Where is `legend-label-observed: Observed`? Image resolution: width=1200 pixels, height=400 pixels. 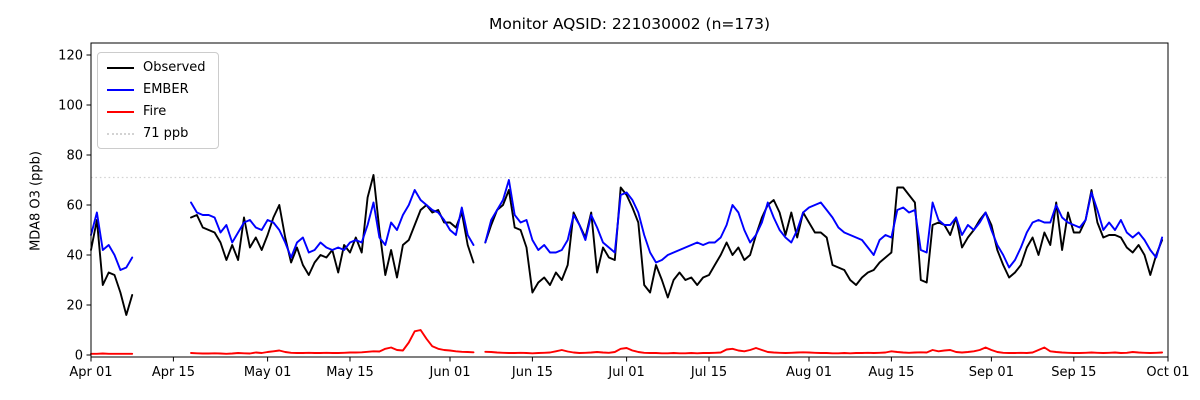
legend-label-observed: Observed is located at coordinates (174, 67).